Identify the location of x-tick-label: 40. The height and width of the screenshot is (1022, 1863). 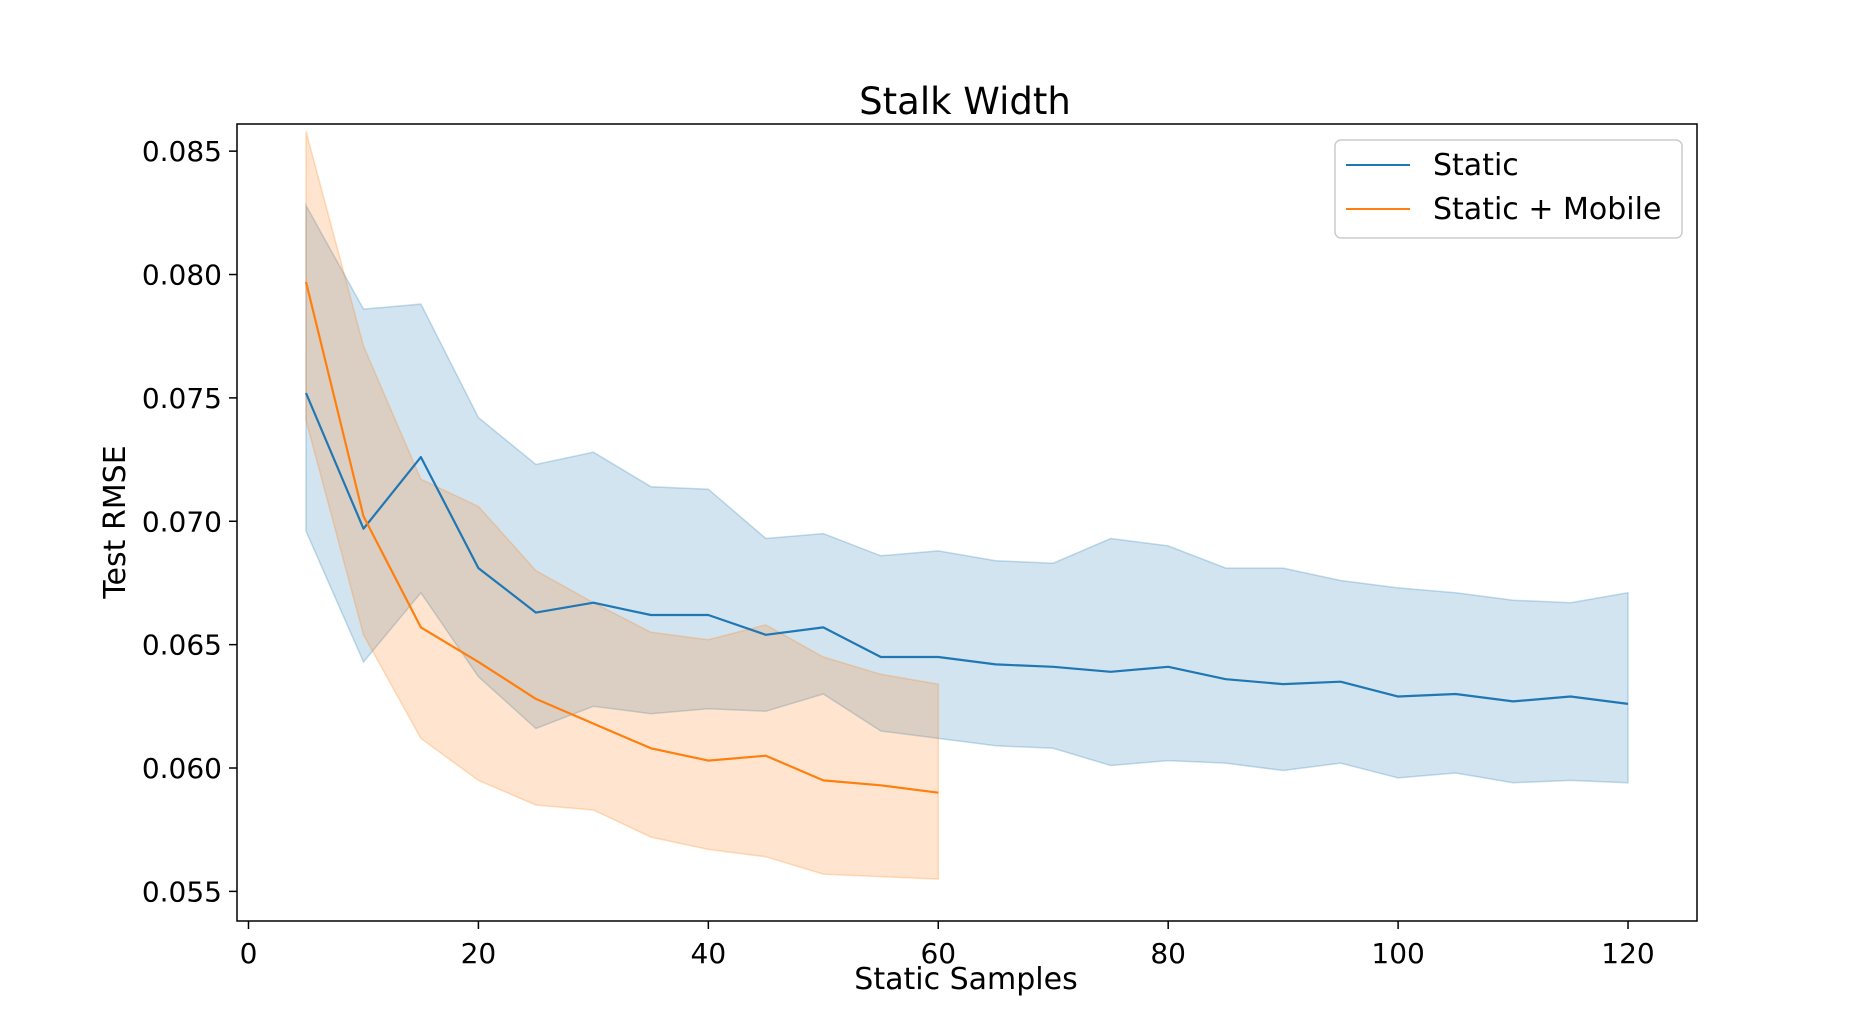
(709, 953).